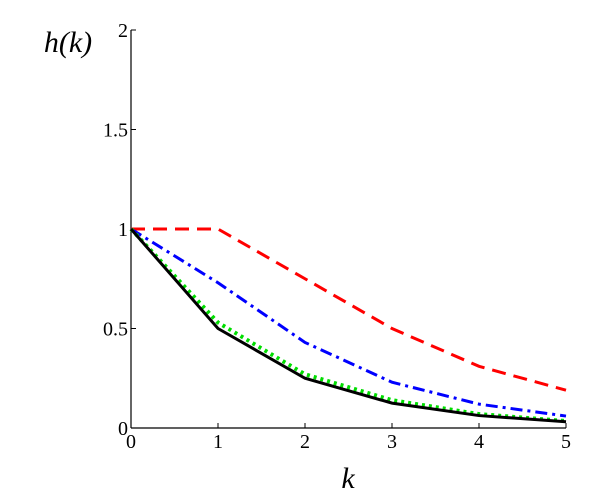  I want to click on y-tick-label: 1.5, so click(115, 131).